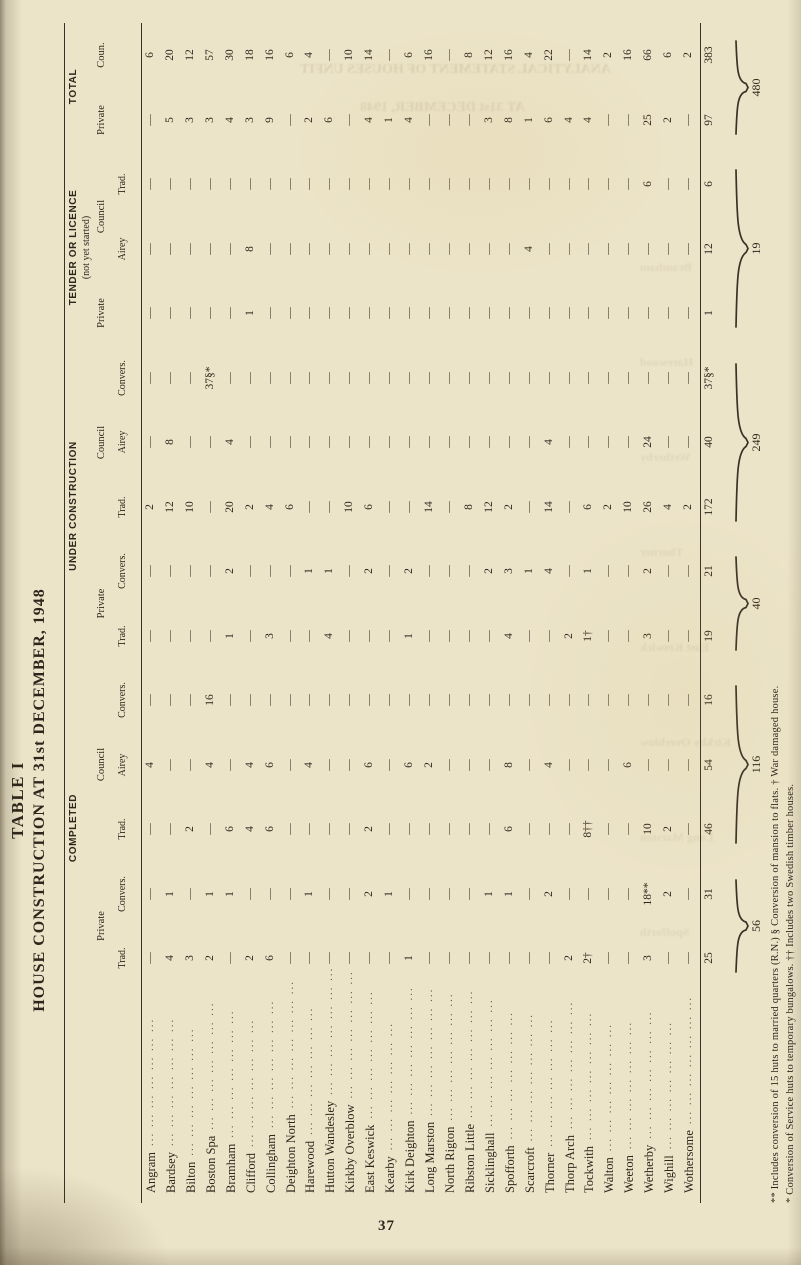  What do you see at coordinates (122, 378) in the screenshot?
I see `column-header: Convers.` at bounding box center [122, 378].